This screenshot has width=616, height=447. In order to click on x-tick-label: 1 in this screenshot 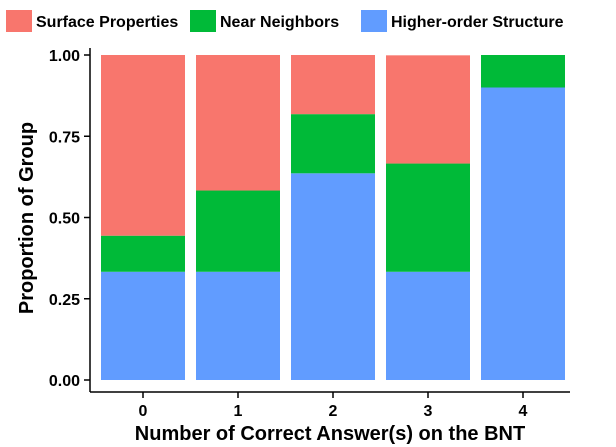, I will do `click(238, 411)`.